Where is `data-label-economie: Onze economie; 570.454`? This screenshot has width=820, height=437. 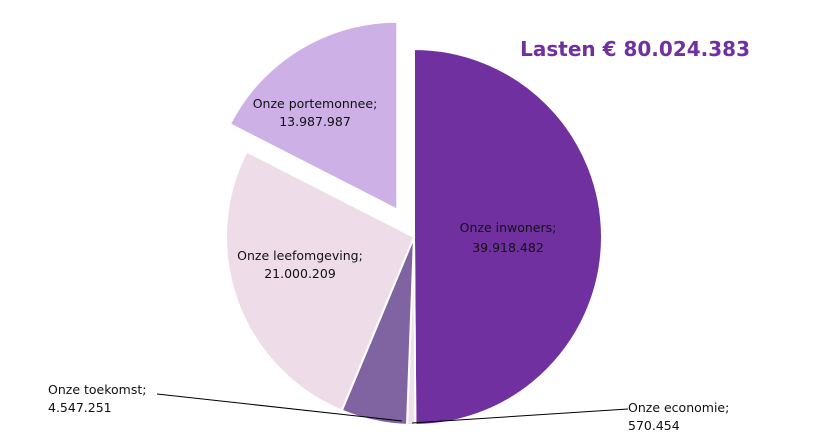 data-label-economie: Onze economie; 570.454 is located at coordinates (678, 416).